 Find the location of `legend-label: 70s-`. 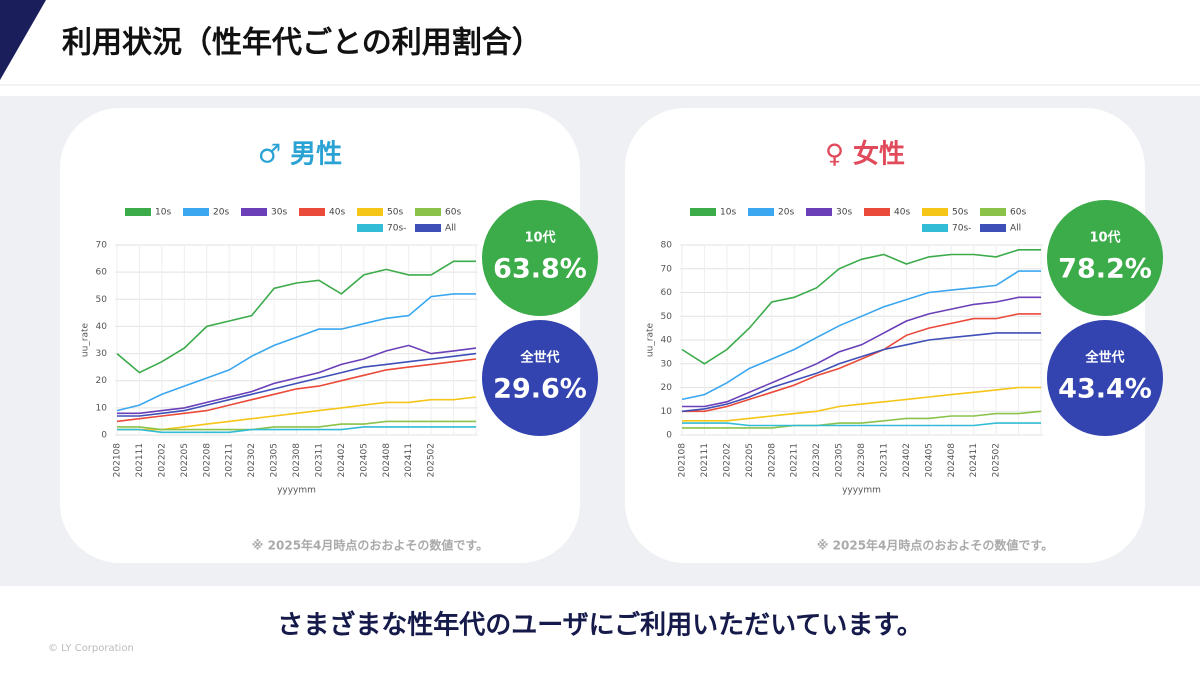

legend-label: 70s- is located at coordinates (396, 229).